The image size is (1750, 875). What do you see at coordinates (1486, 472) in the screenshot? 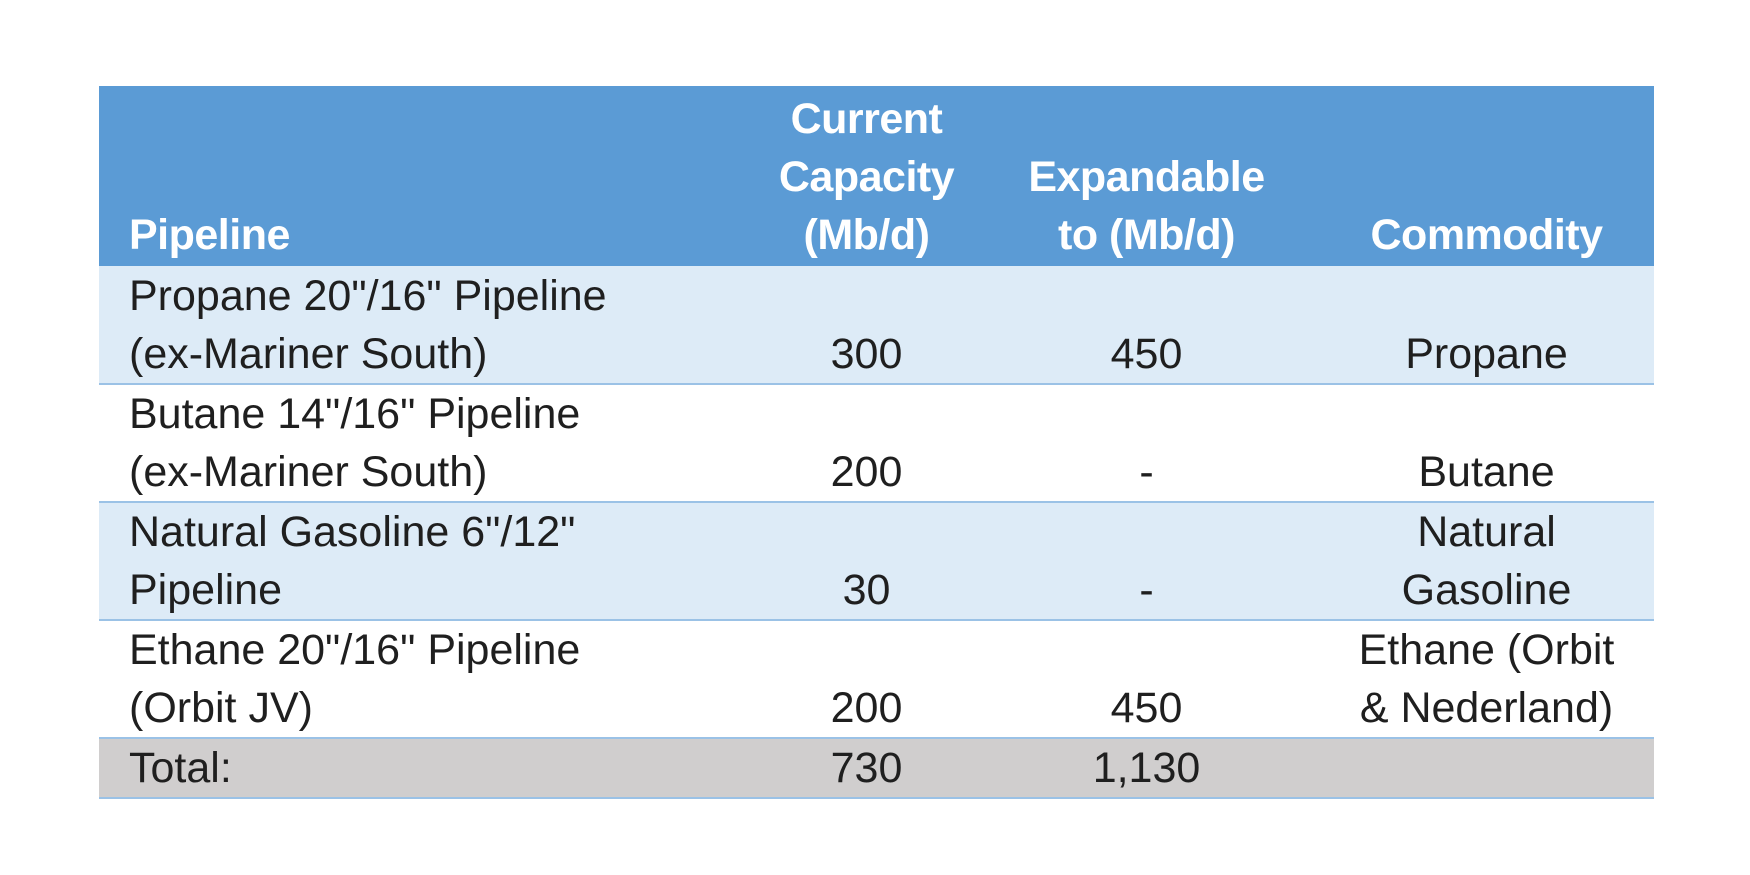
I see `cell-line: Butane` at bounding box center [1486, 472].